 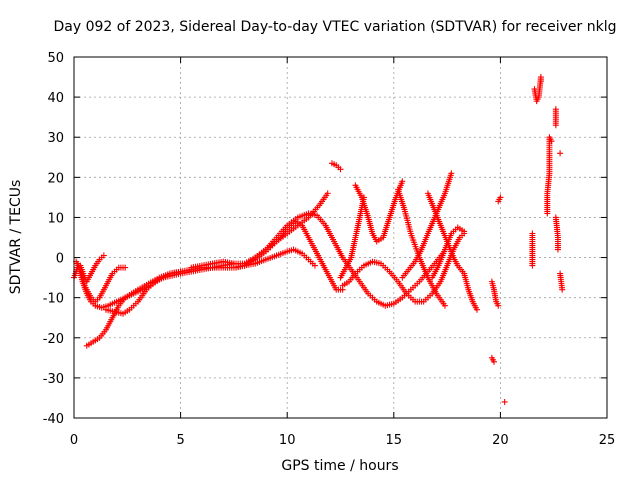 I want to click on y-tick-label: -30, so click(x=53, y=379).